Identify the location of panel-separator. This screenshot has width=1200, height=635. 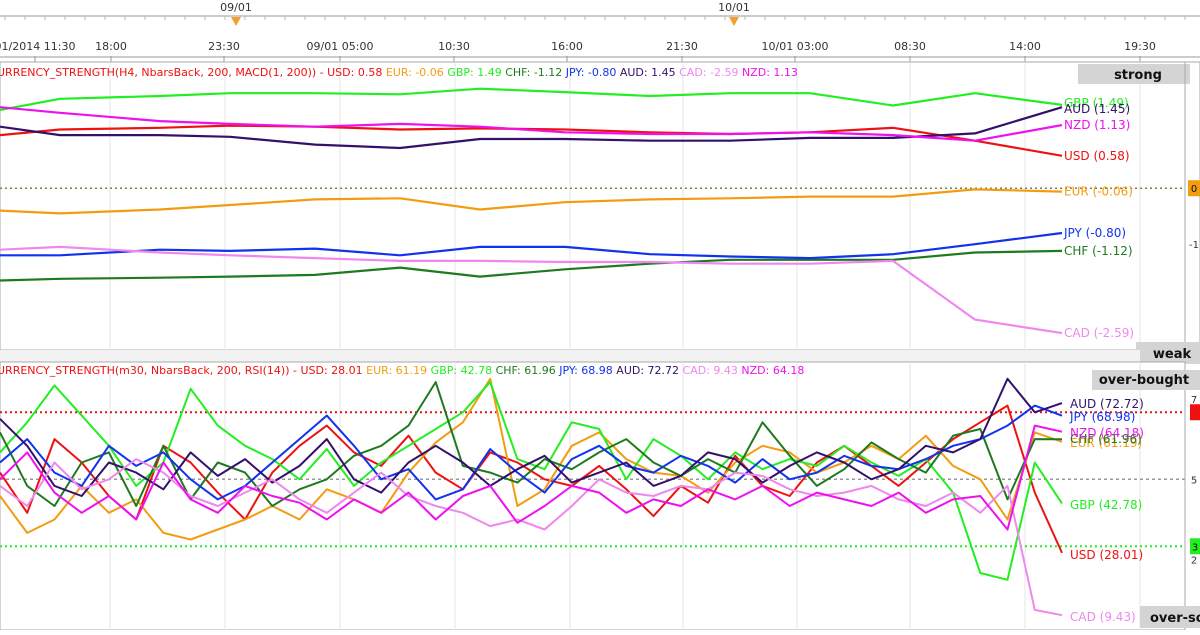
(570, 356).